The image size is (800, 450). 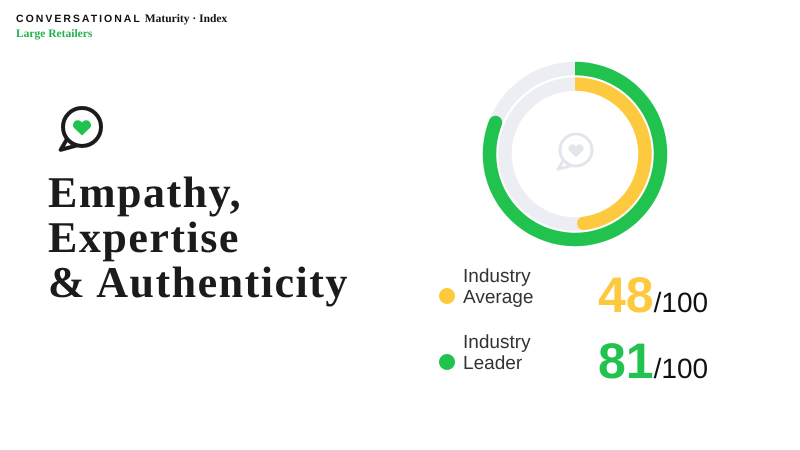 I want to click on data-label: 48/100, so click(x=653, y=295).